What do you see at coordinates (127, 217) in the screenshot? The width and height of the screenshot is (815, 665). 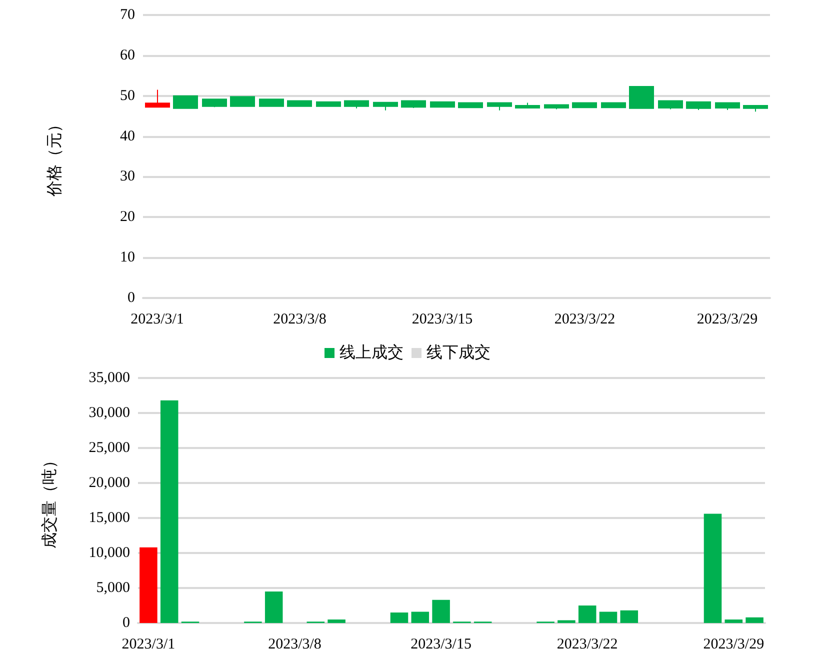 I see `y-tick-label: 20` at bounding box center [127, 217].